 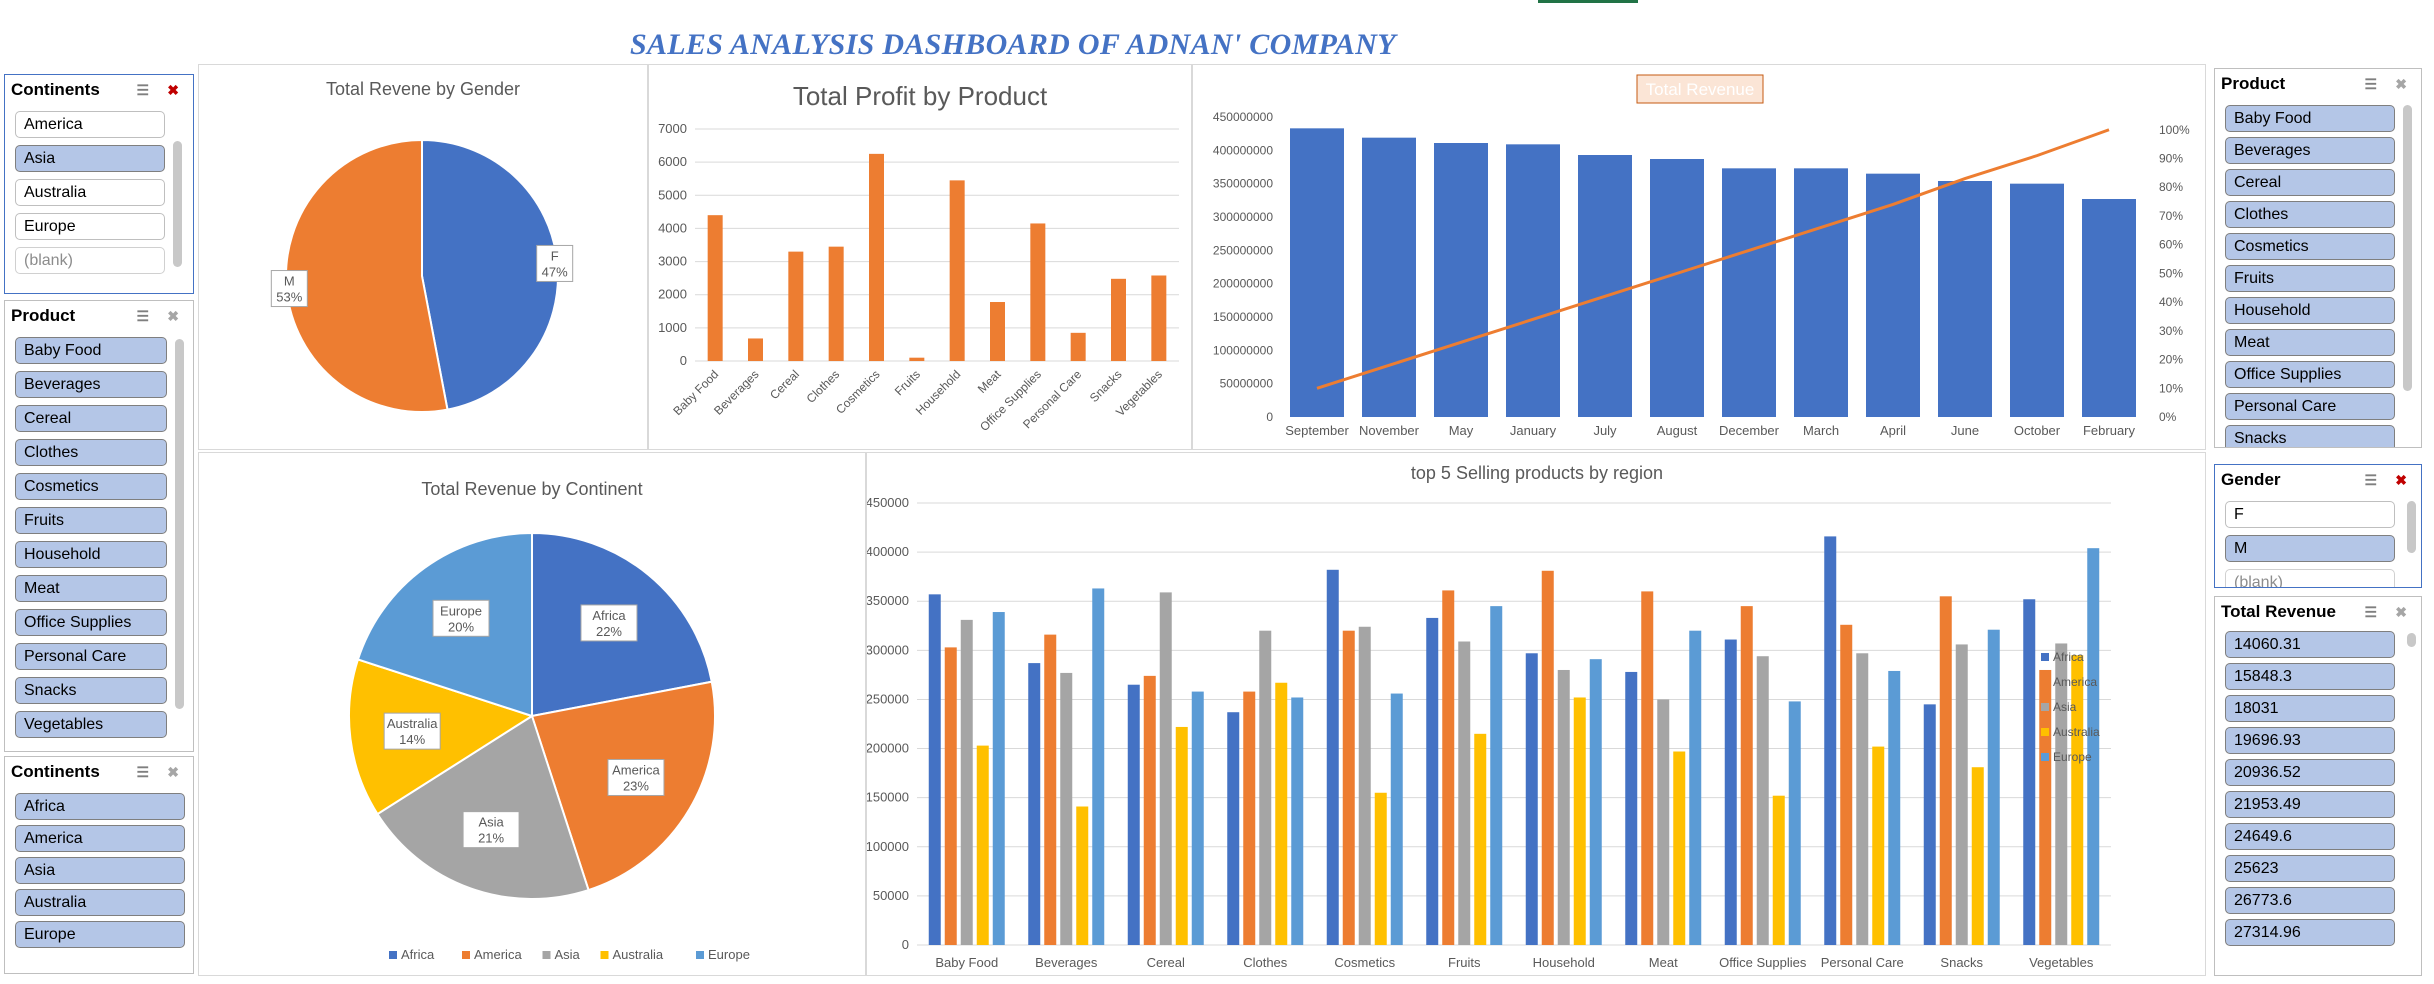 I want to click on bar-cosmetics, so click(x=876, y=257).